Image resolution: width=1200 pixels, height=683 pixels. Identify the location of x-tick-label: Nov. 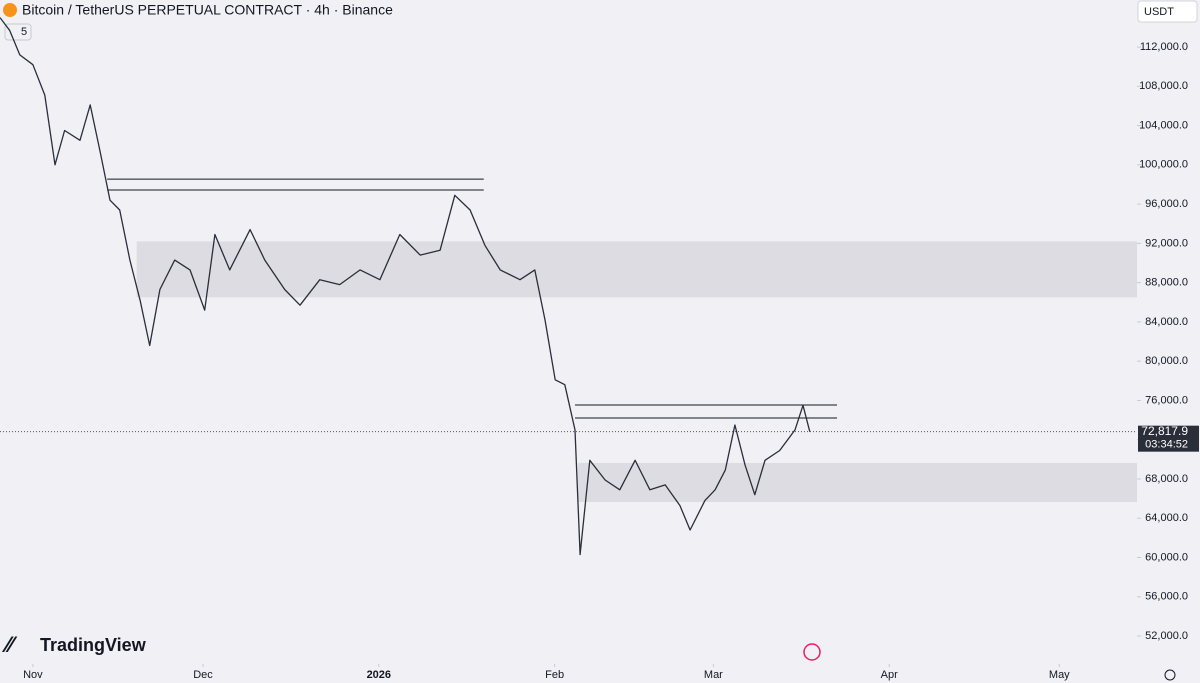
(33, 675).